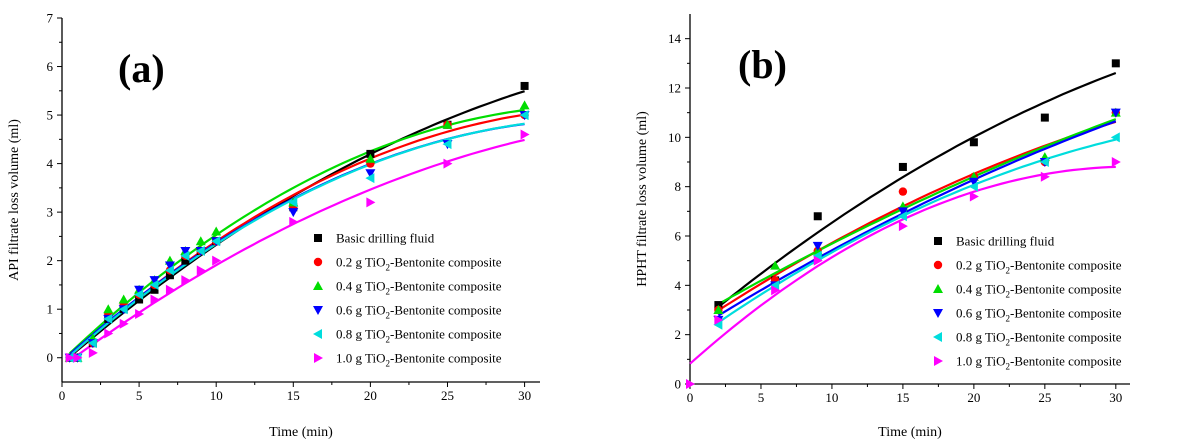 The image size is (1185, 439). What do you see at coordinates (981, 337) in the screenshot?
I see `legend-label-prefix: 0.8 g TiO` at bounding box center [981, 337].